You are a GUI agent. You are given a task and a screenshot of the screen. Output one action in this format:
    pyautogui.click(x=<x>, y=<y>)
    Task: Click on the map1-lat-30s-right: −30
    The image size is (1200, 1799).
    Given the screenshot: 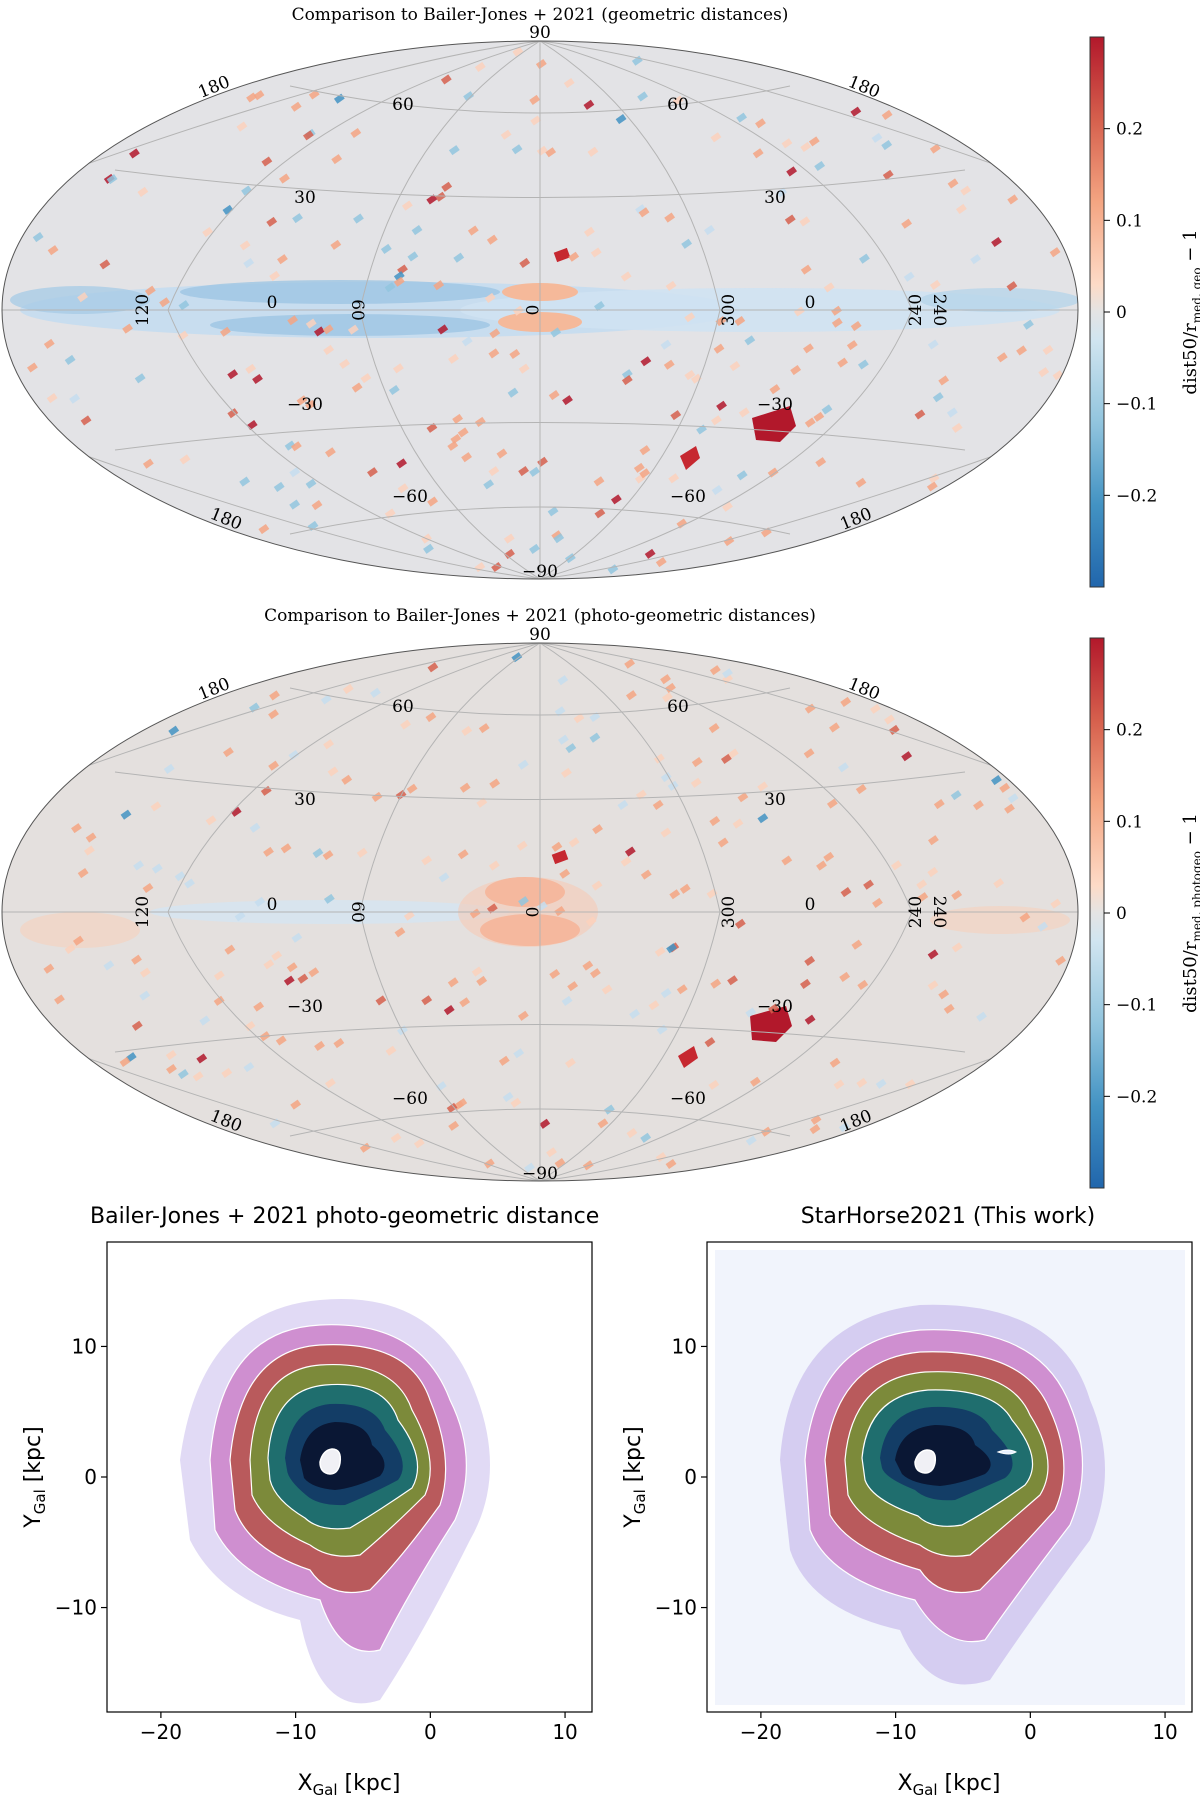 What is the action you would take?
    pyautogui.click(x=775, y=405)
    